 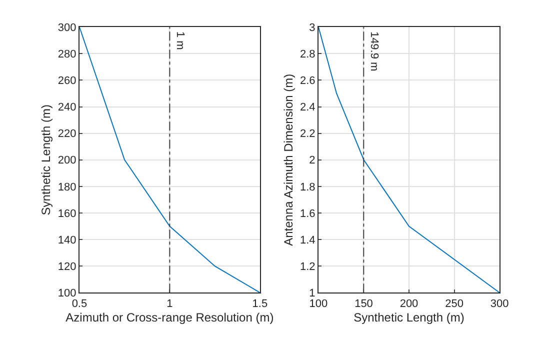 I want to click on y-tick-label: 240, so click(x=67, y=108).